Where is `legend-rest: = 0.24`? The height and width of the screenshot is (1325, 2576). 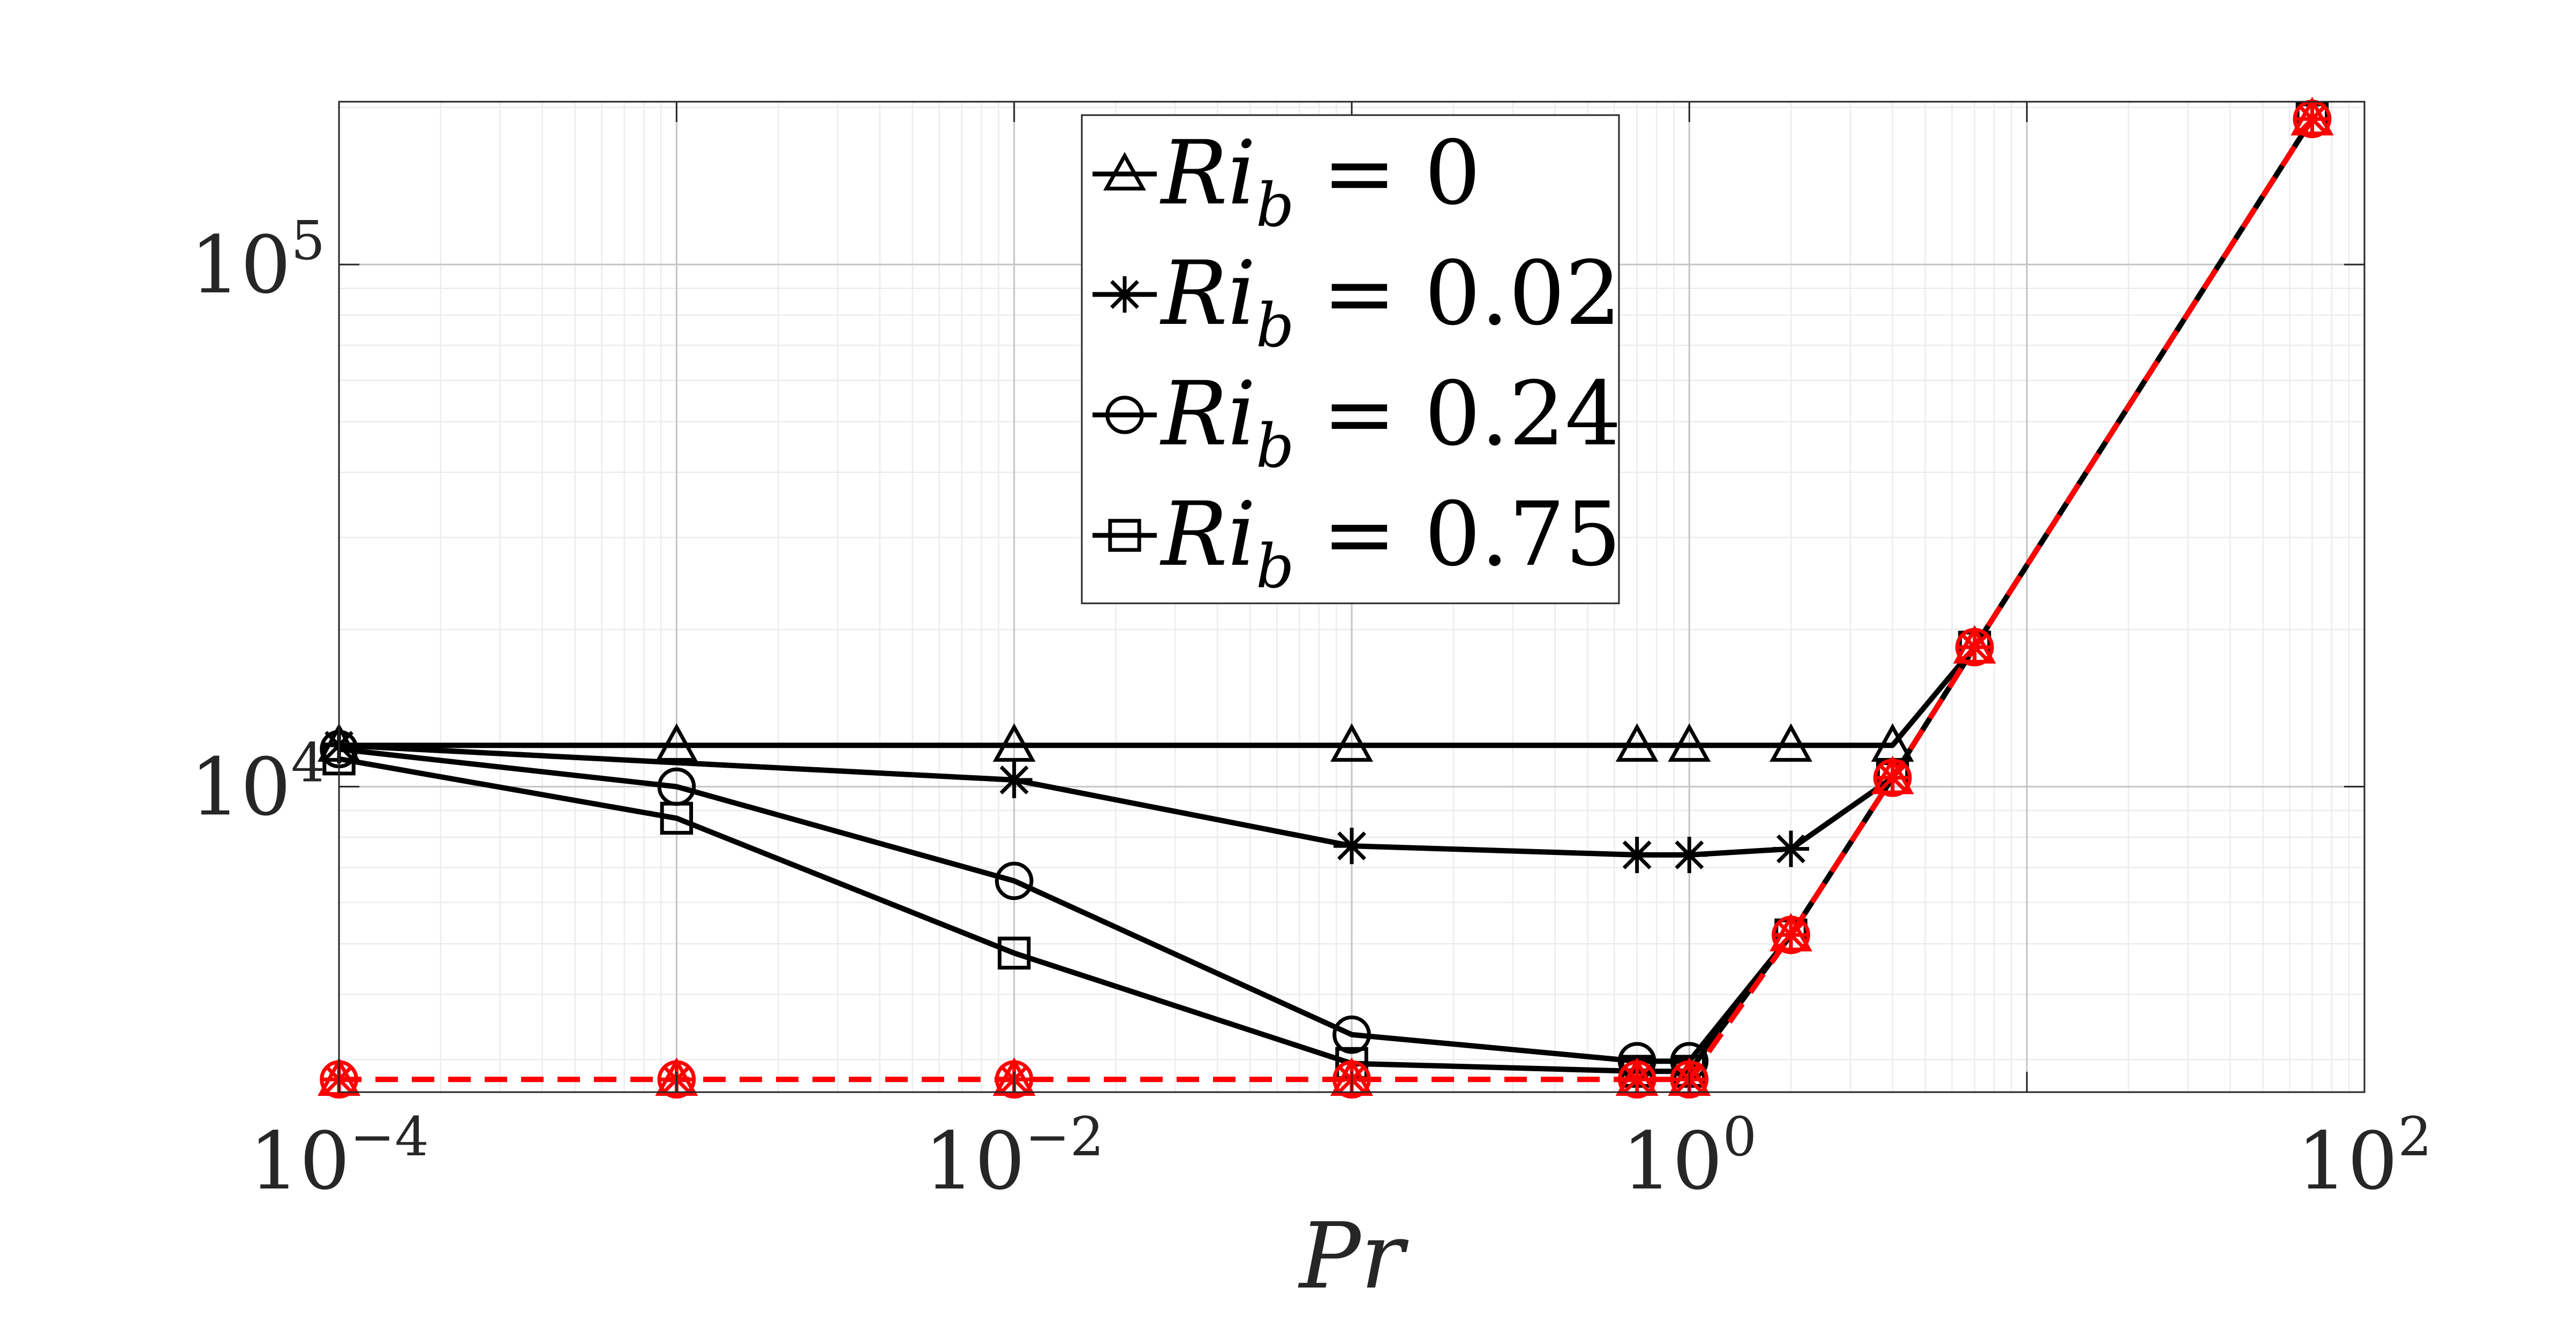 legend-rest: = 0.24 is located at coordinates (1458, 413).